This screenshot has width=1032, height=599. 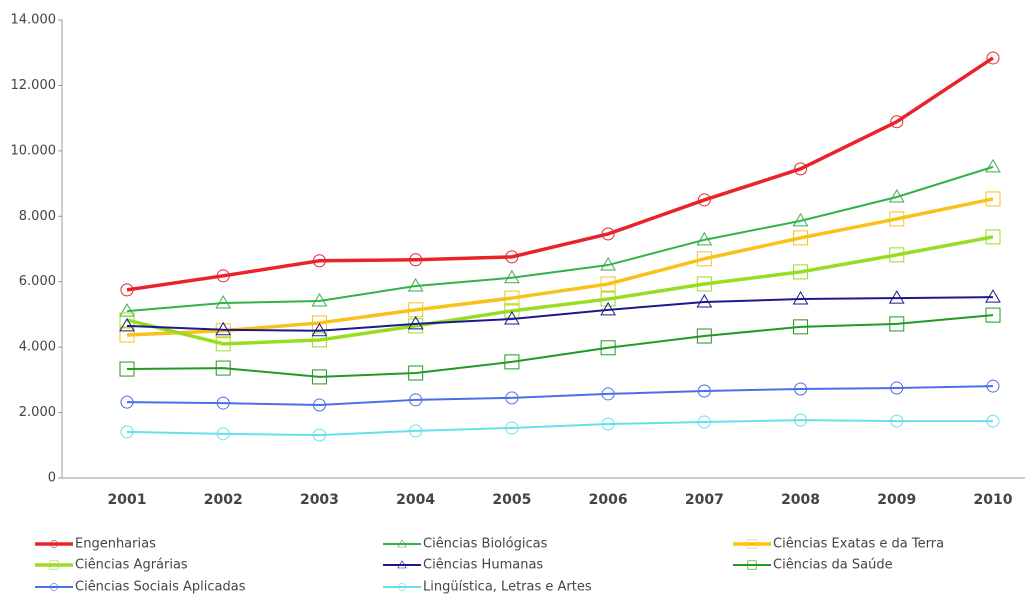 What do you see at coordinates (415, 500) in the screenshot?
I see `x-tick-label: 2004` at bounding box center [415, 500].